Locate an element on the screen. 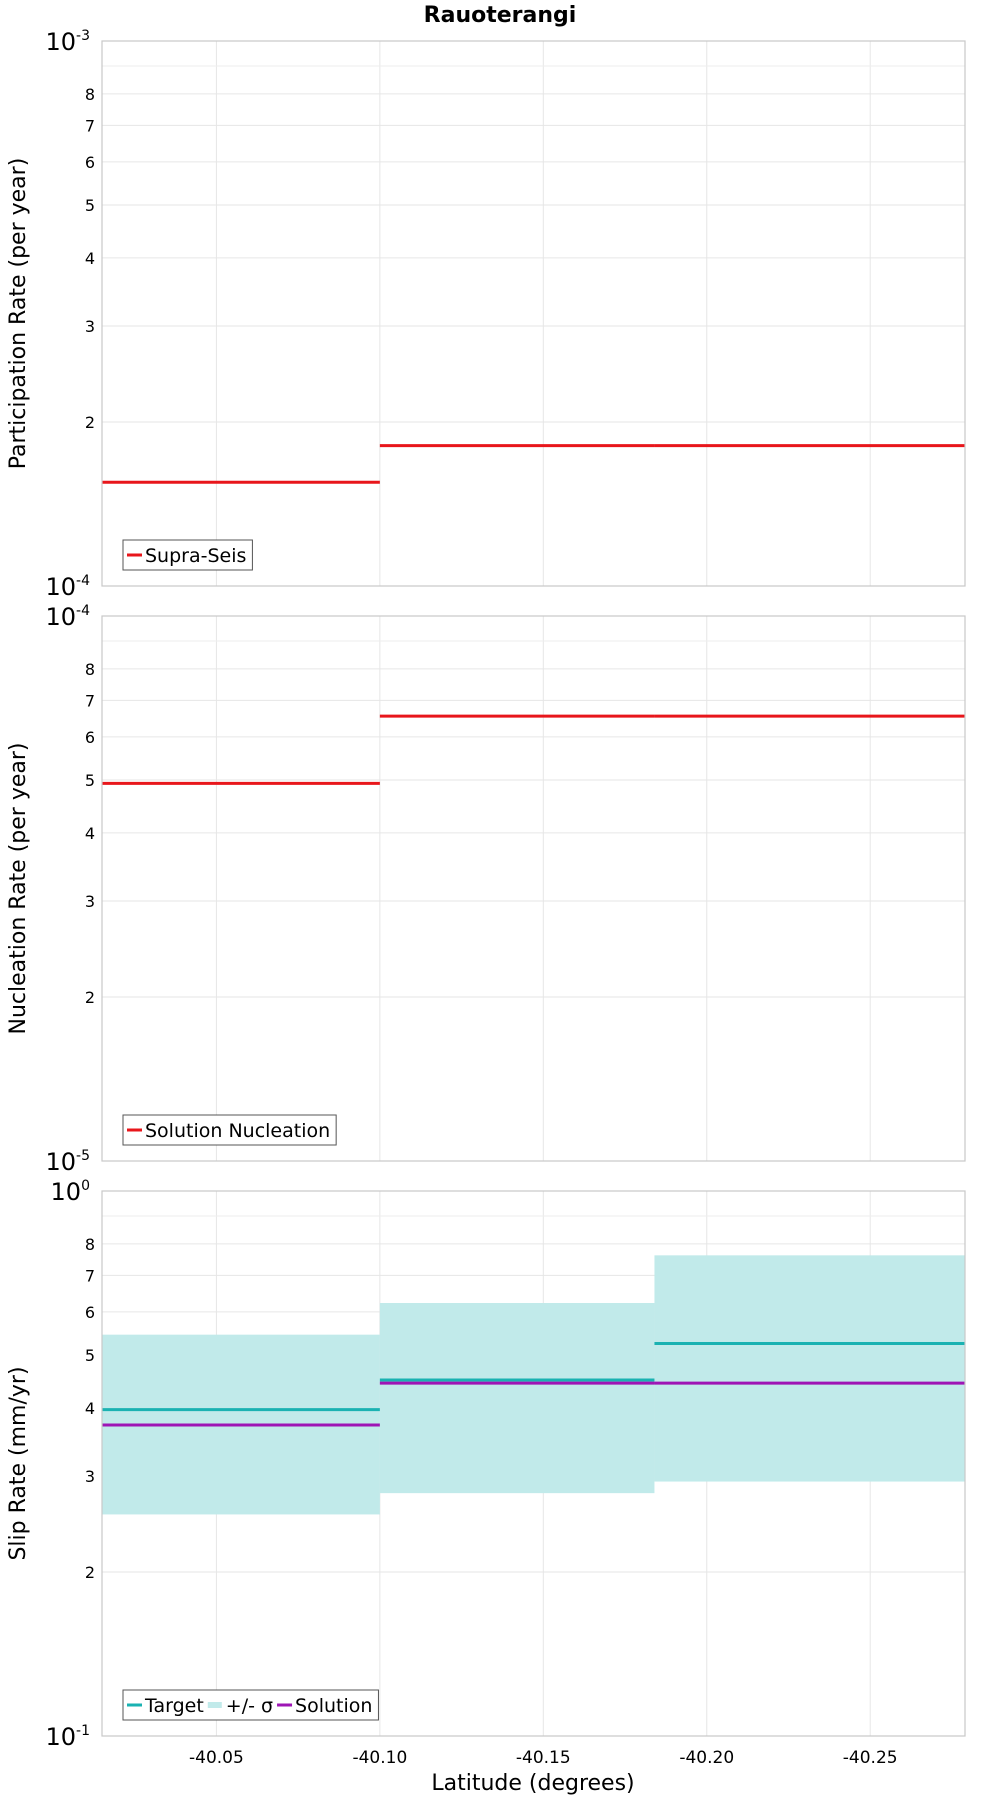  y-decade-label: 10-3 is located at coordinates (67, 42).